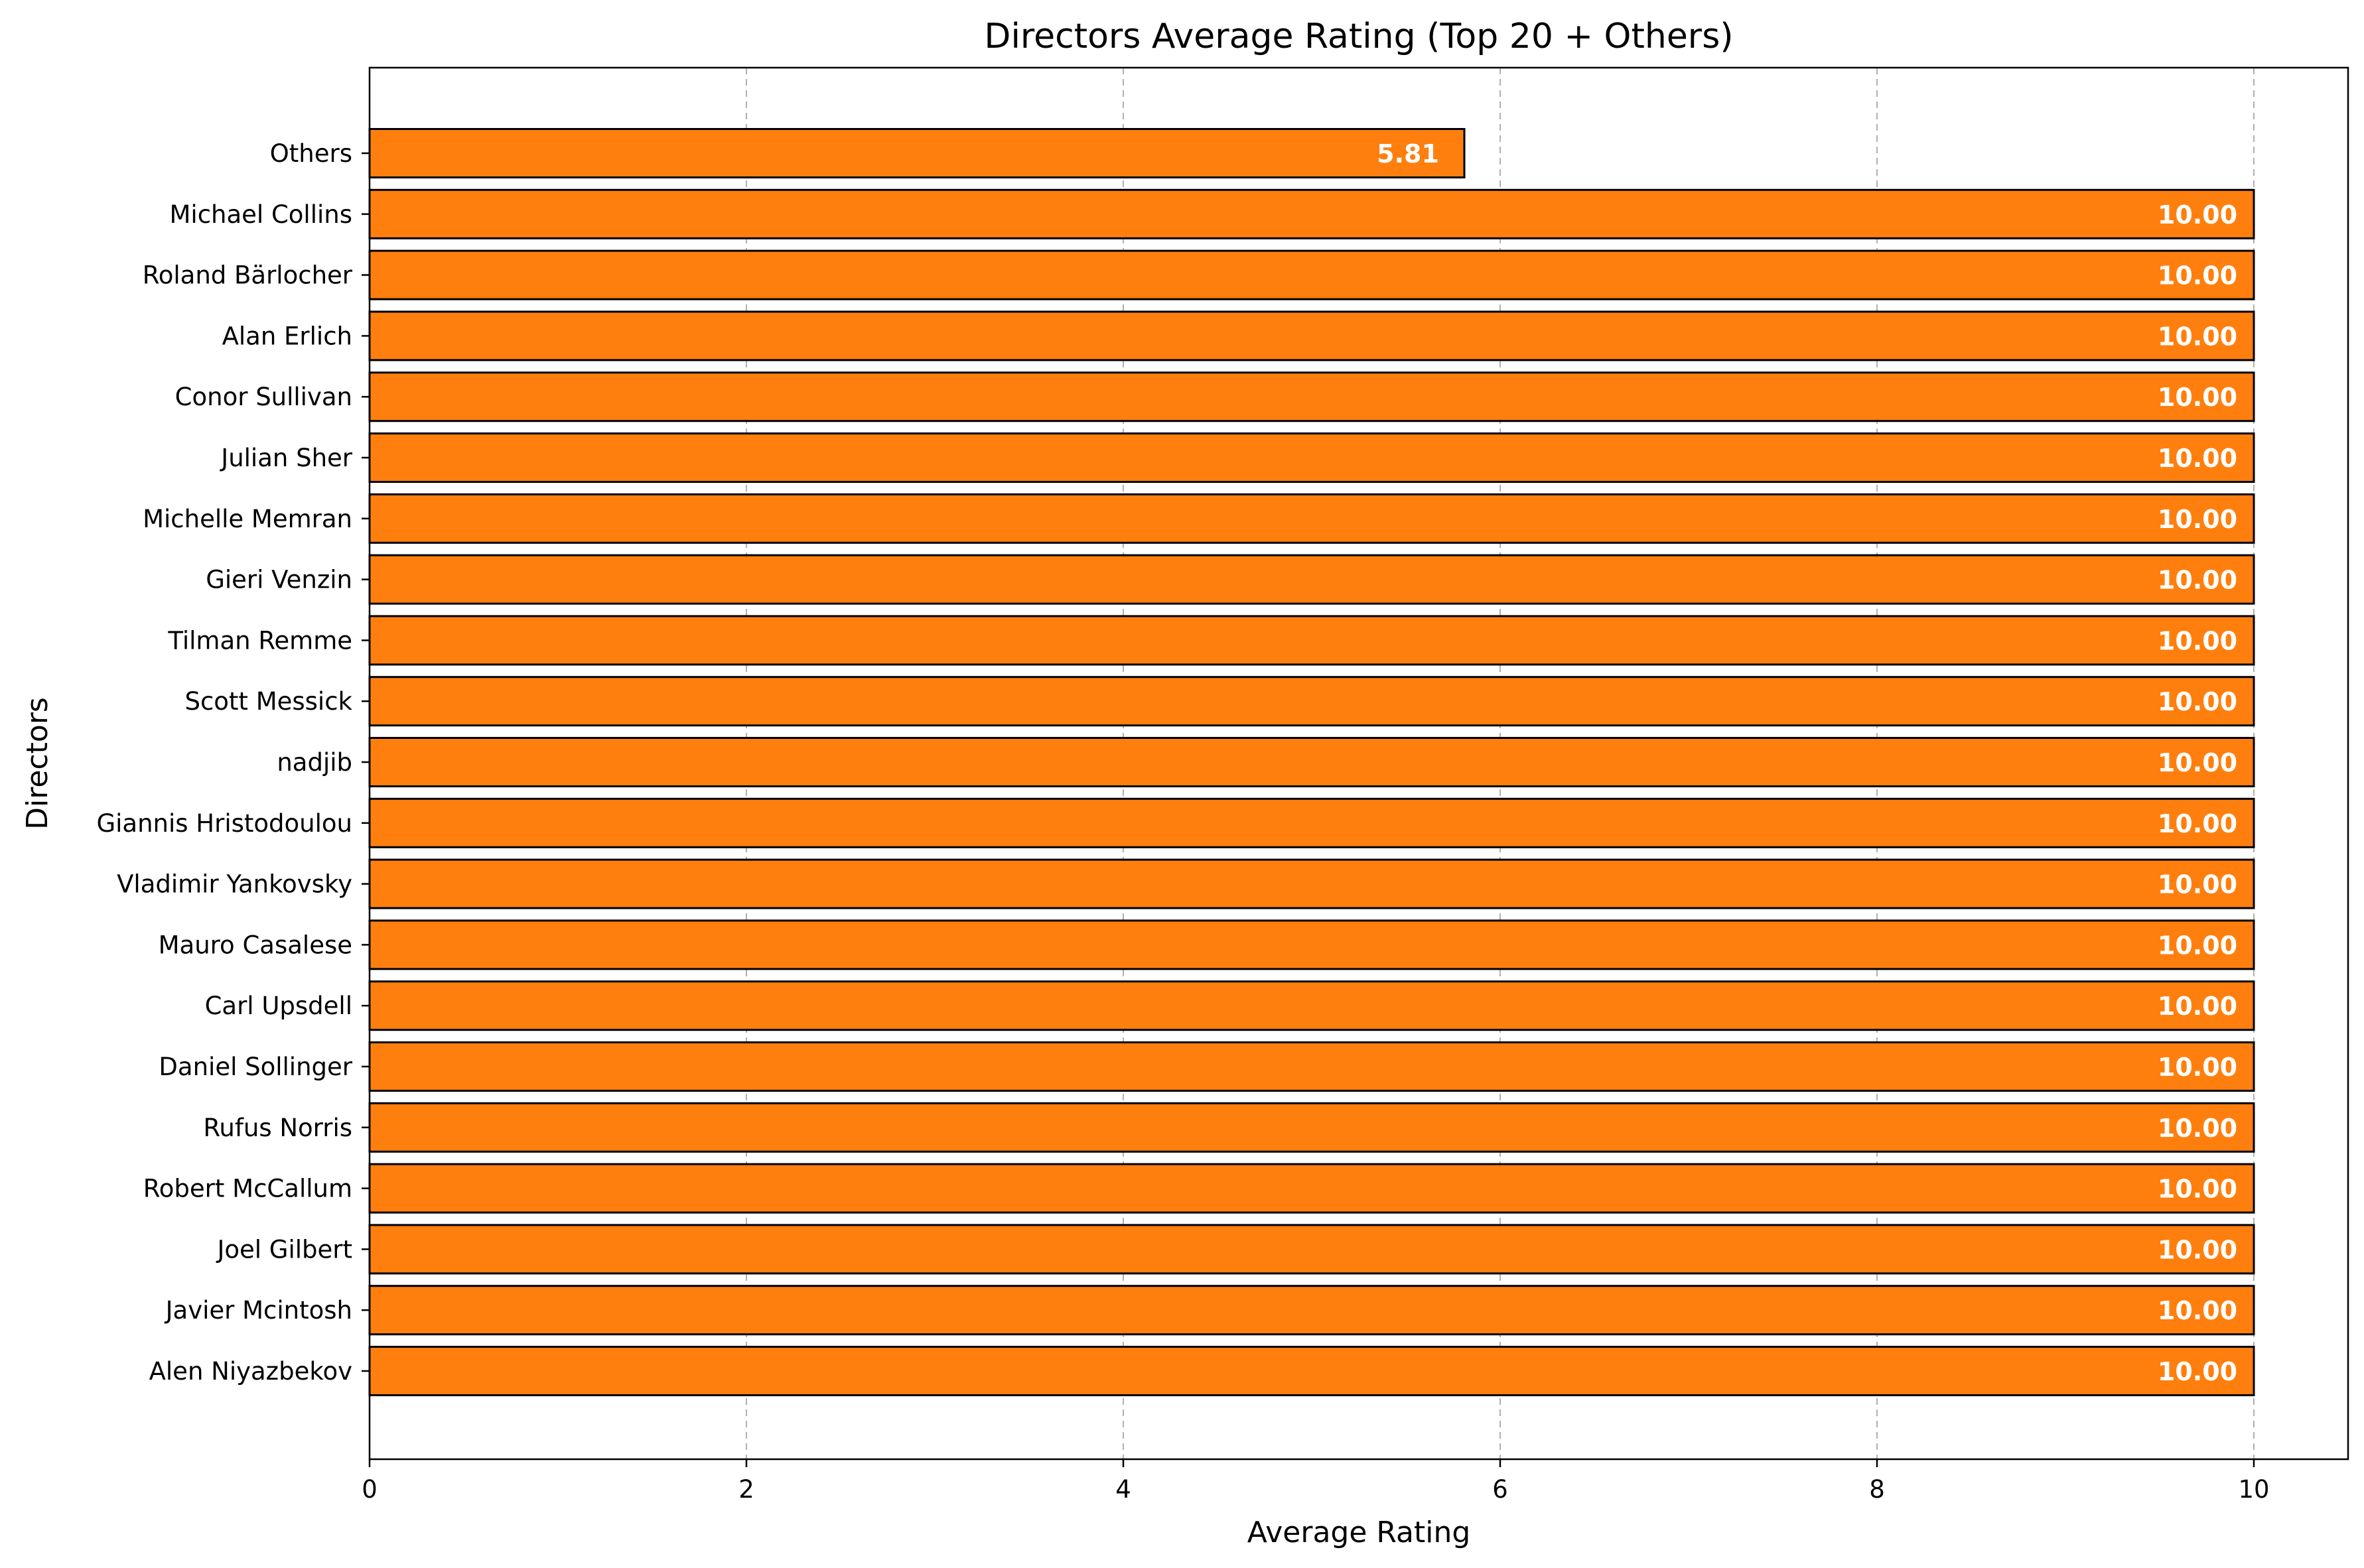  I want to click on x-tick-label: 2, so click(746, 1489).